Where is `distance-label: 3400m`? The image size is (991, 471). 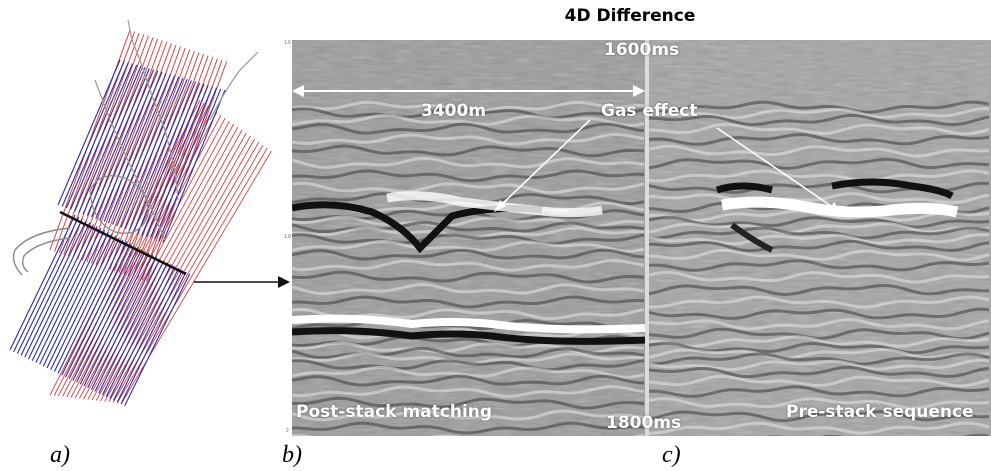
distance-label: 3400m is located at coordinates (454, 111).